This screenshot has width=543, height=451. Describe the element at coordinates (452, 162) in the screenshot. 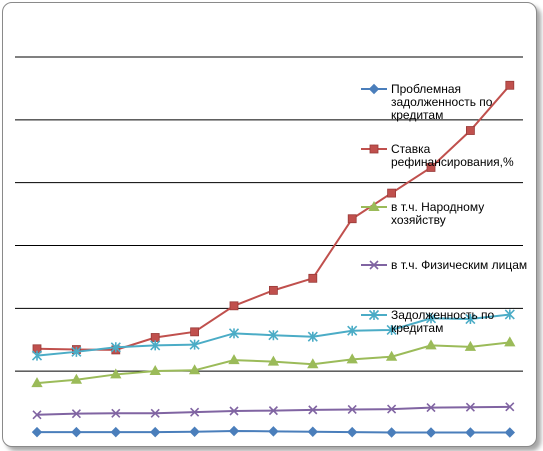

I see `legend-label: рефинансирования,%` at that location.